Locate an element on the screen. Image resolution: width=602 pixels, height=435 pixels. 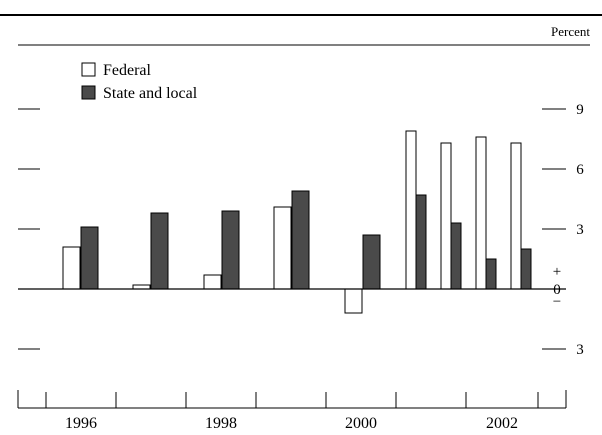
year-label-2000: 2000 is located at coordinates (361, 423).